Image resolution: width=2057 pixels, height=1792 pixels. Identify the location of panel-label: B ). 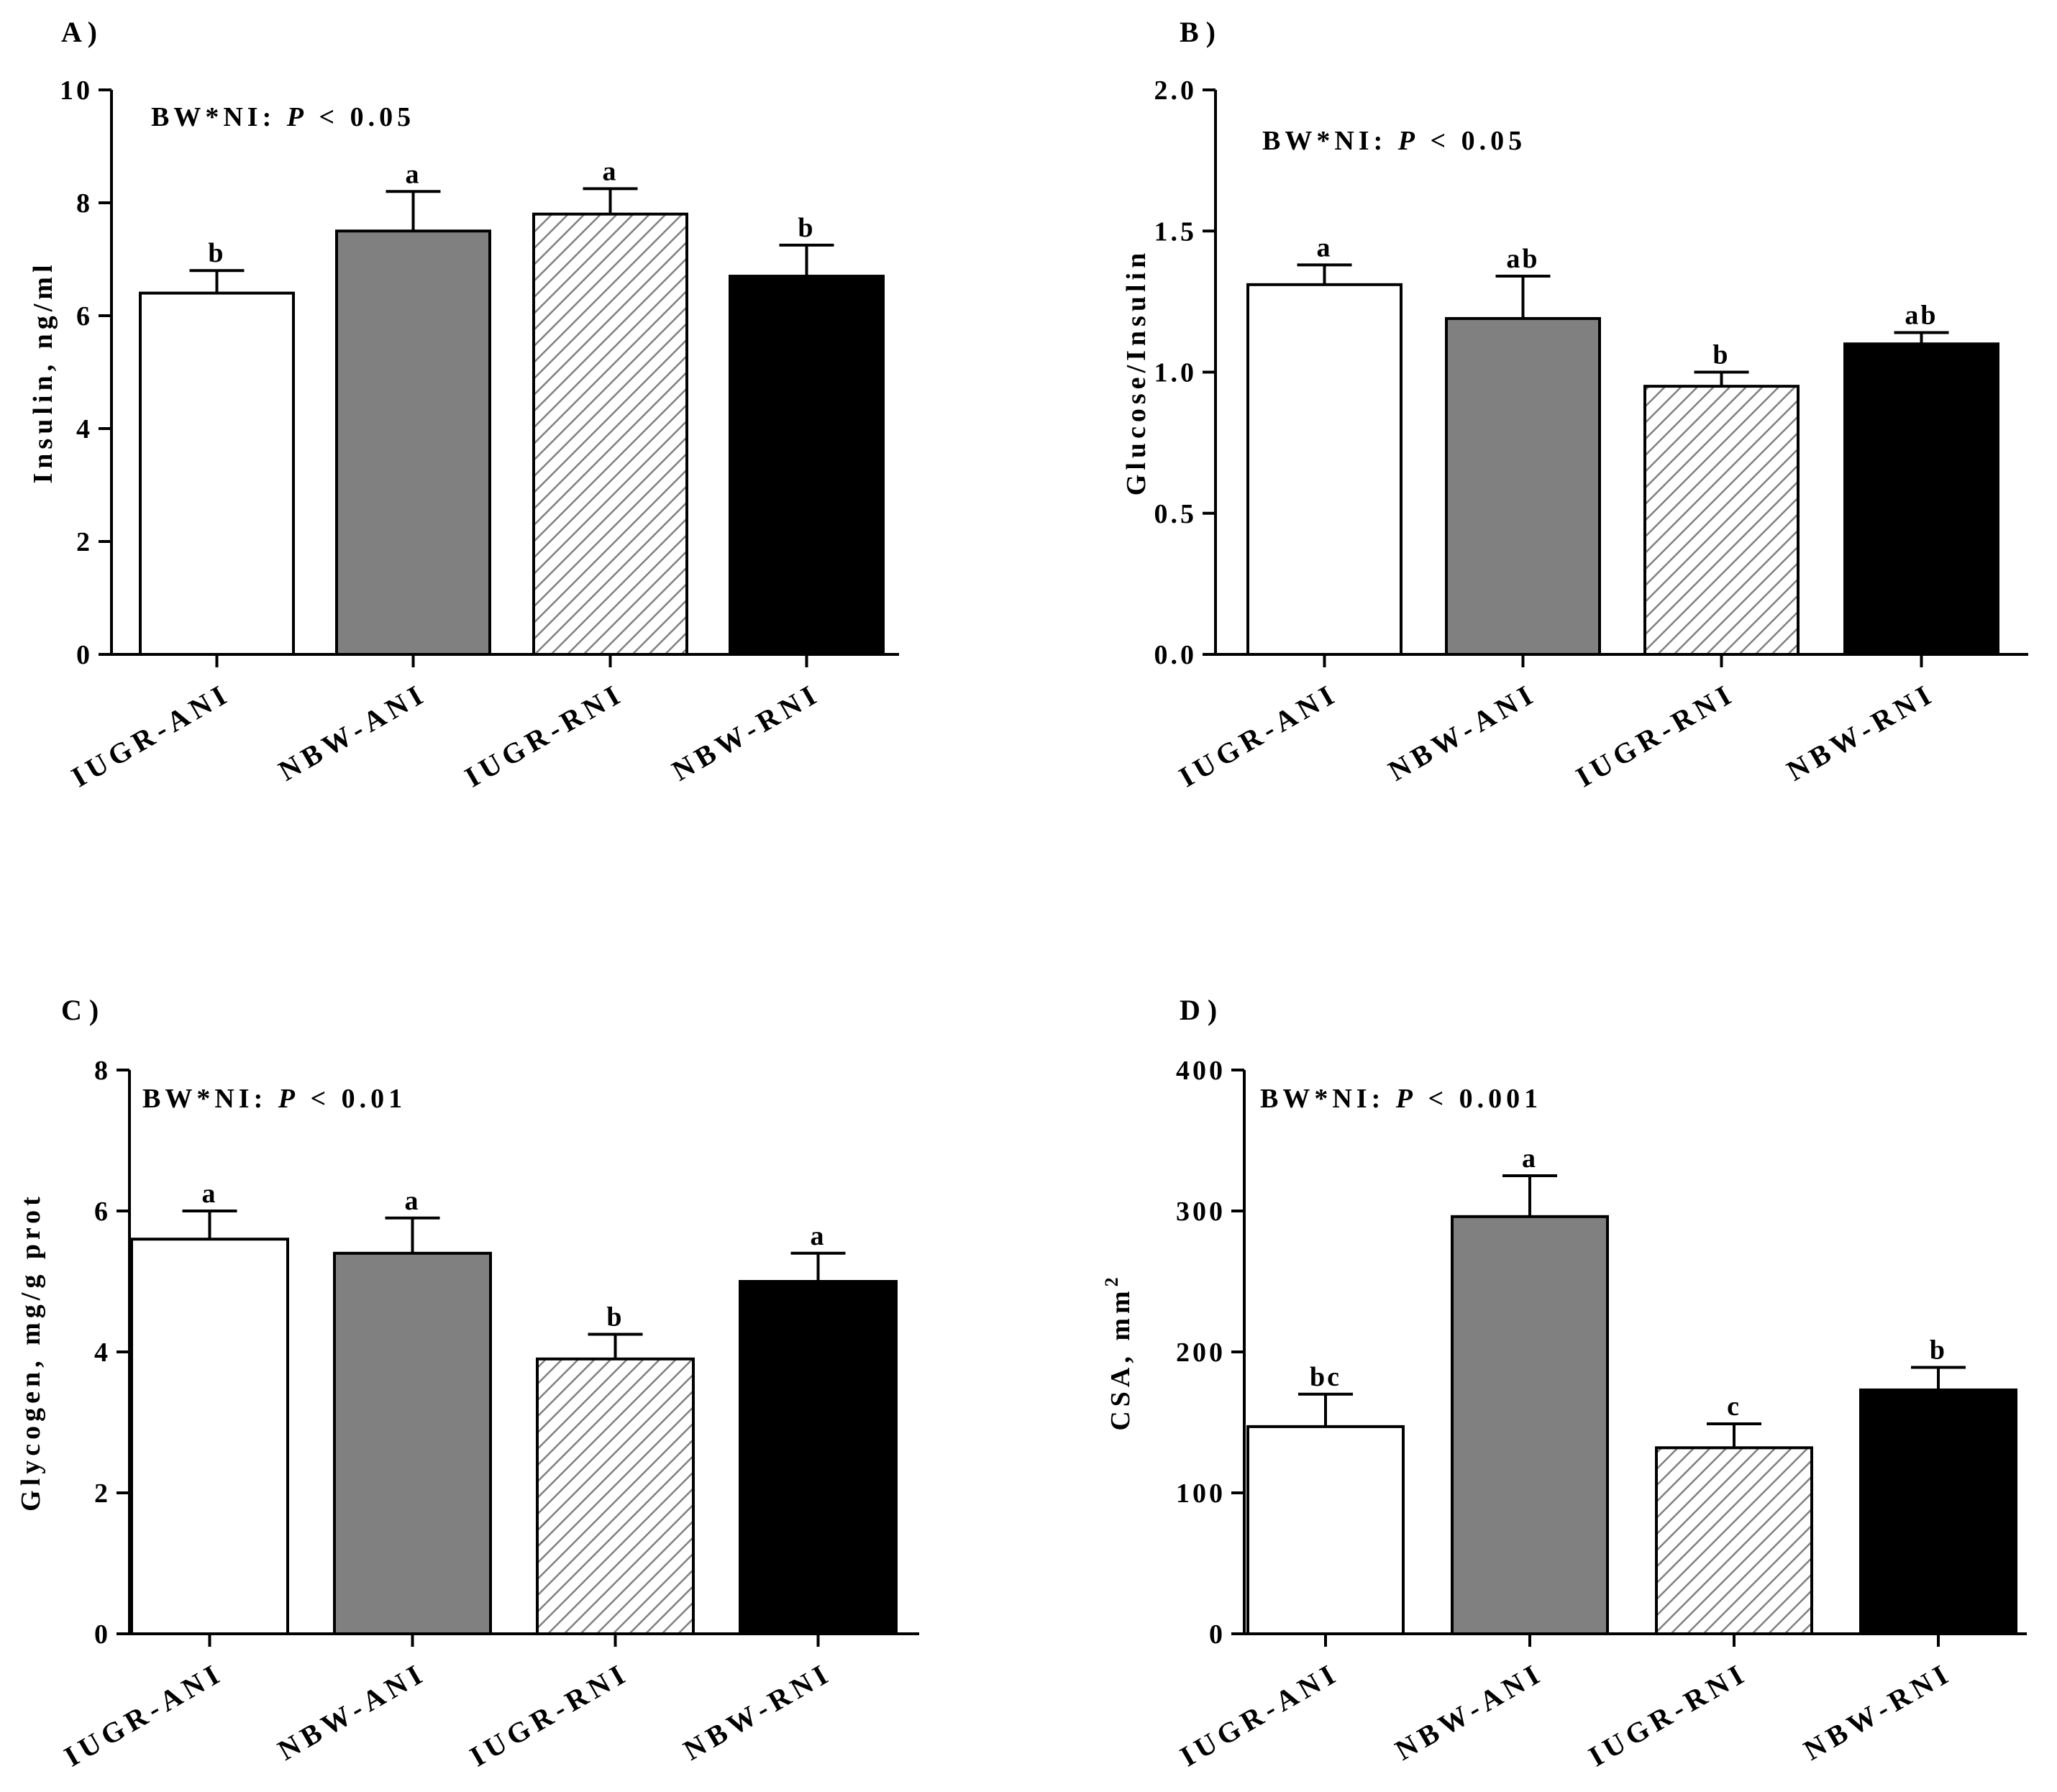
(1198, 32).